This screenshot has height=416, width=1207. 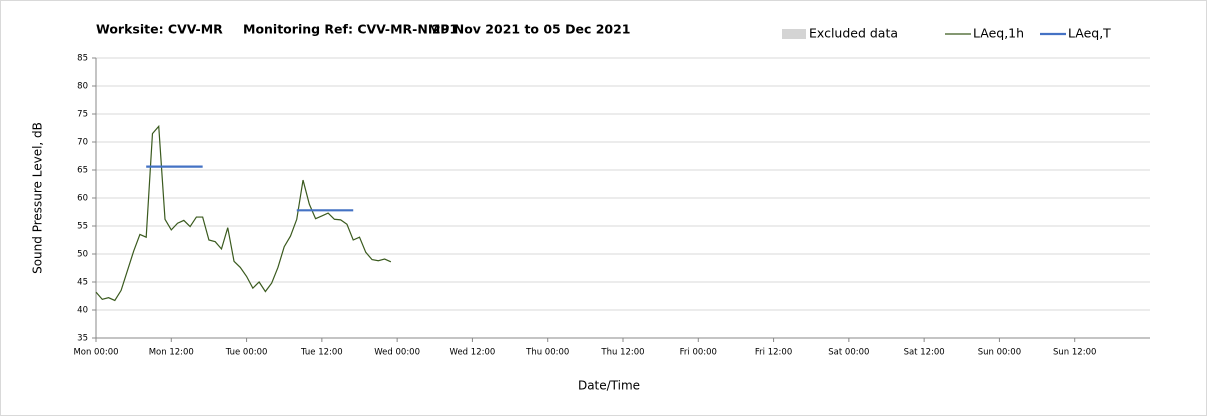 I want to click on title-part: Monitoring Ref: CVV-MR-NMP1, so click(x=350, y=29).